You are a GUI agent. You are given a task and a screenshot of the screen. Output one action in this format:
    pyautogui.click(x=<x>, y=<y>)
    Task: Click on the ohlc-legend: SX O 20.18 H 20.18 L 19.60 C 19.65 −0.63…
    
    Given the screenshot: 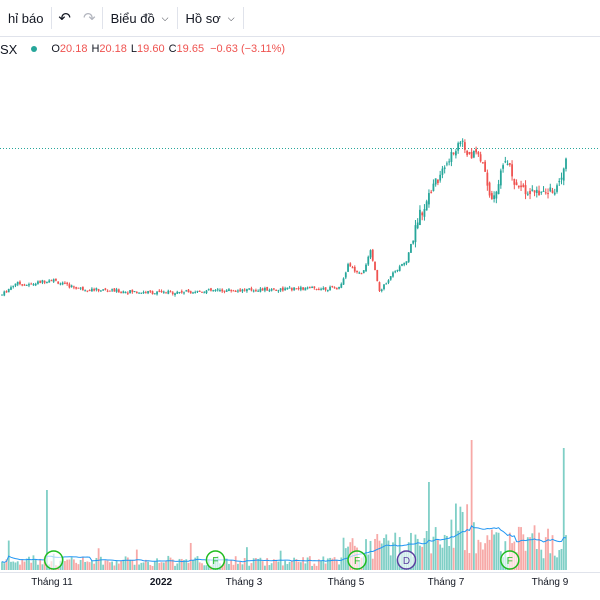 What is the action you would take?
    pyautogui.click(x=142, y=49)
    